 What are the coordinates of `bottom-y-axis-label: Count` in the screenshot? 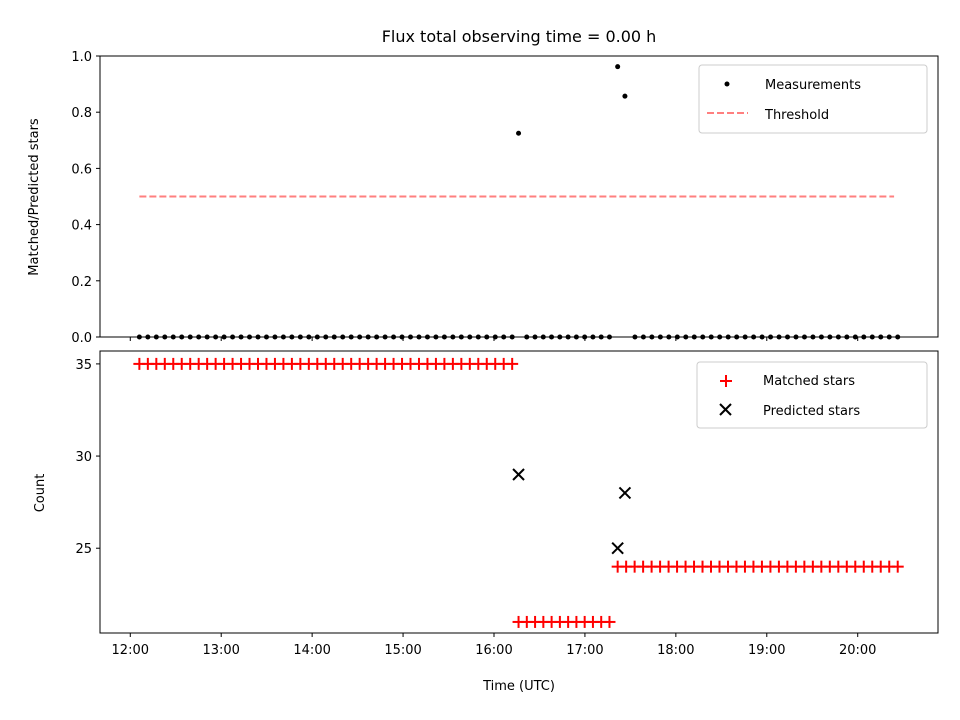 It's located at (40, 493).